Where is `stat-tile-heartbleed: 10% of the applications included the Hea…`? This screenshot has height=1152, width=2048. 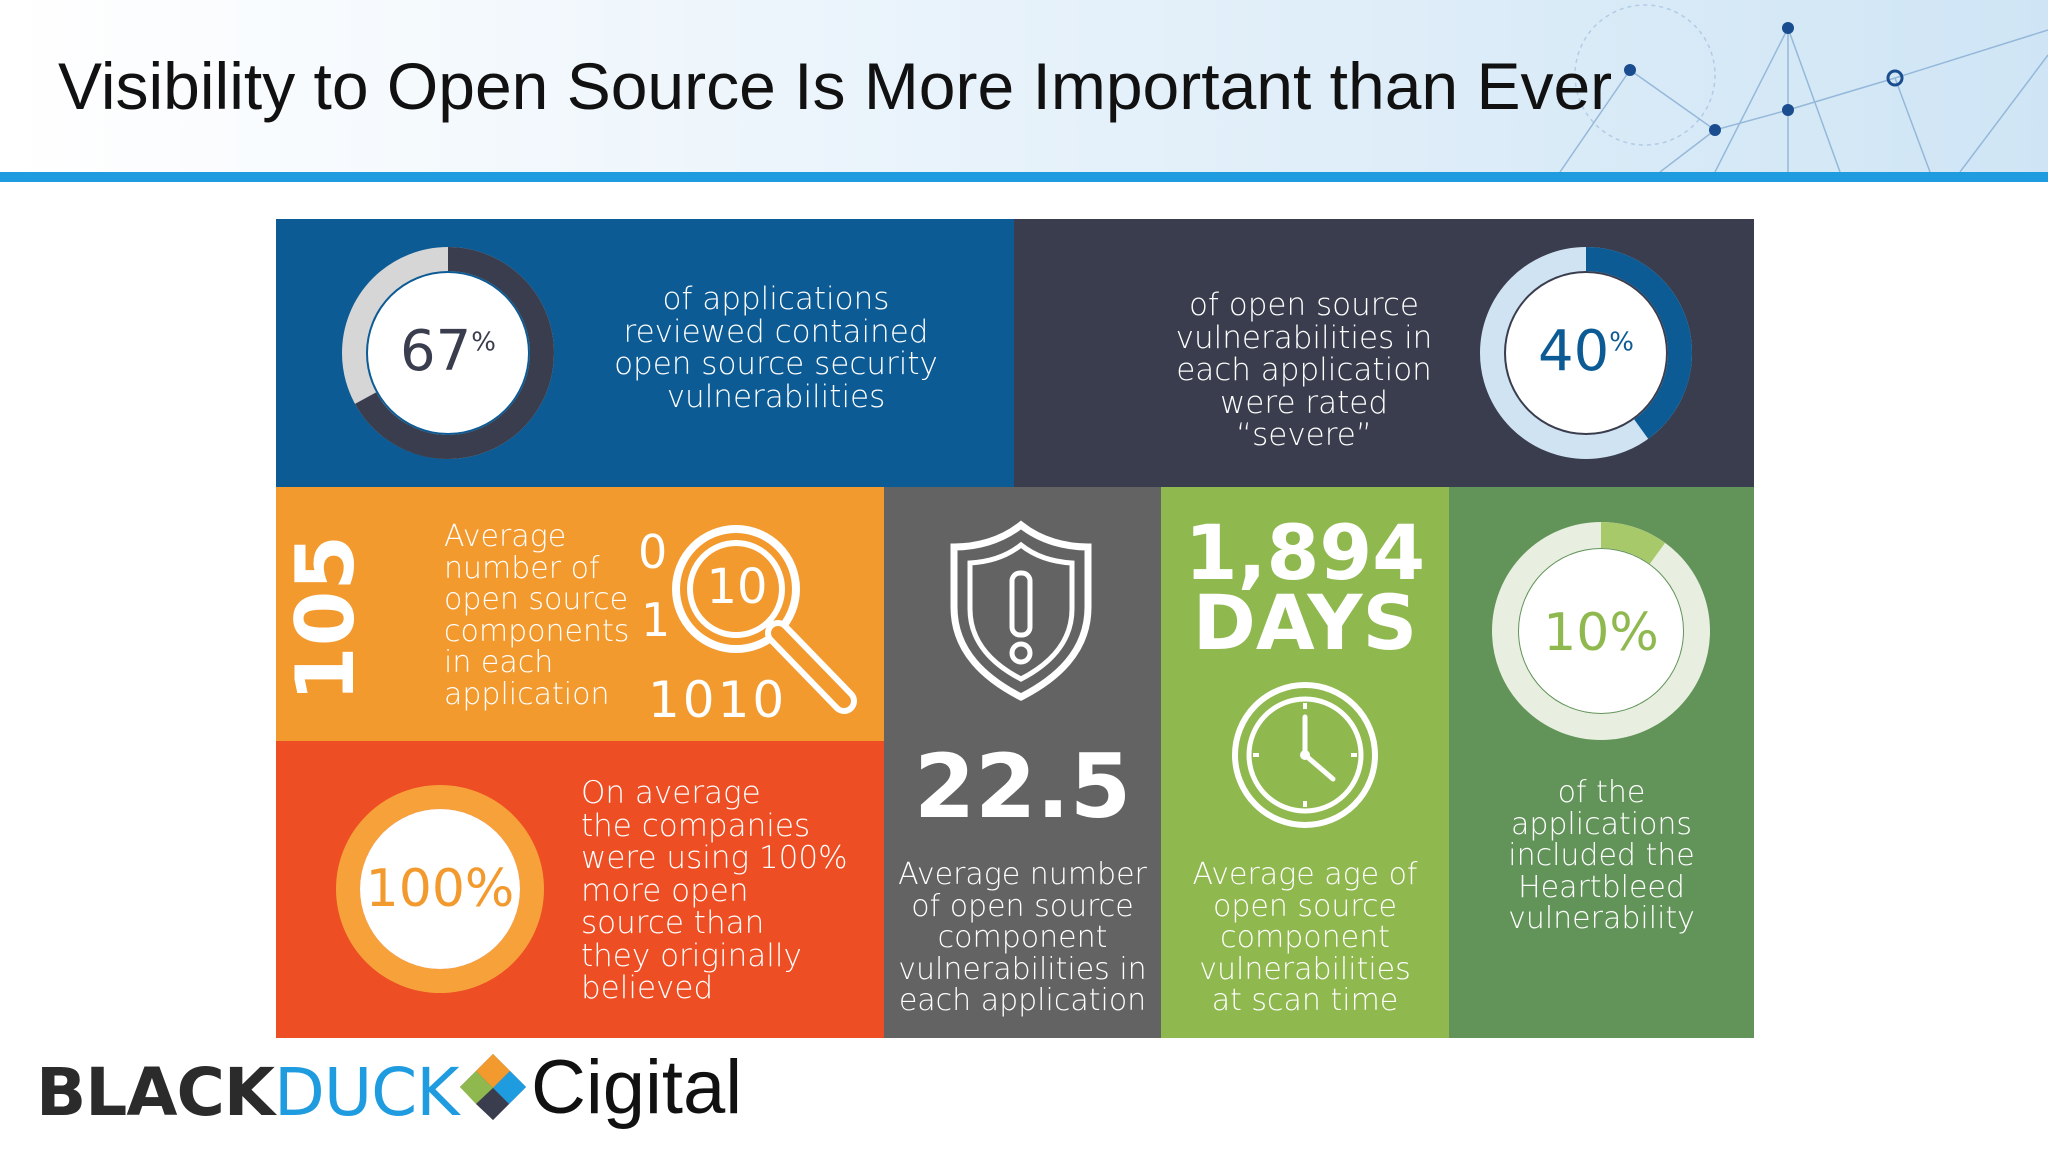 stat-tile-heartbleed: 10% of the applications included the Hea… is located at coordinates (1601, 762).